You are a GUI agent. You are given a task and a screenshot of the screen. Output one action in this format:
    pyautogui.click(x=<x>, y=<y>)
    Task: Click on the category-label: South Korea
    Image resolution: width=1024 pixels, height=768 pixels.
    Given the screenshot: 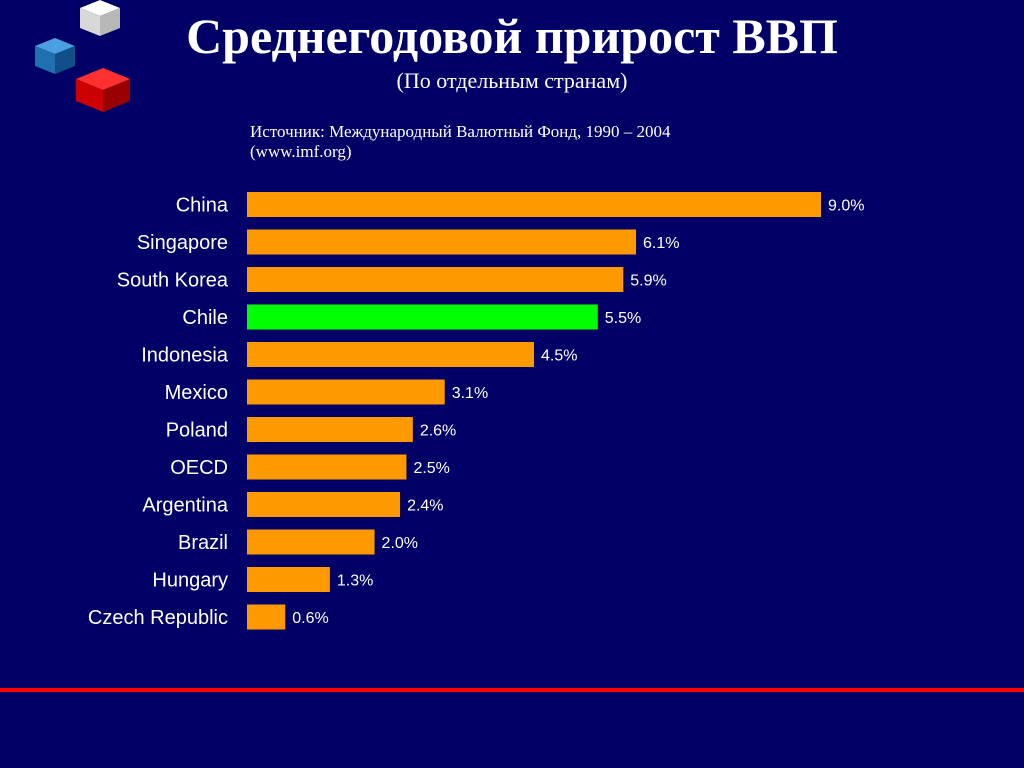 What is the action you would take?
    pyautogui.click(x=173, y=281)
    